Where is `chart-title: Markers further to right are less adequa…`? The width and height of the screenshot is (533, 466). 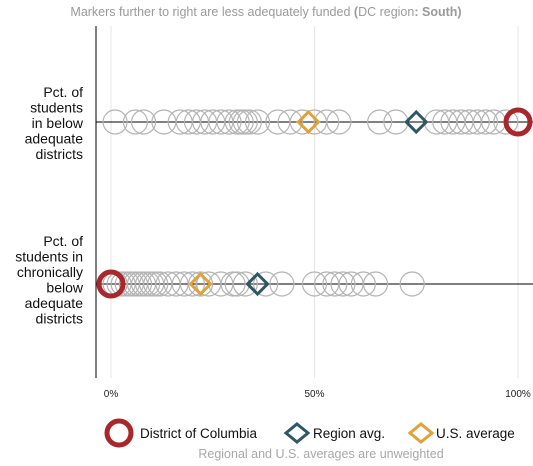 chart-title: Markers further to right are less adequa… is located at coordinates (265, 12).